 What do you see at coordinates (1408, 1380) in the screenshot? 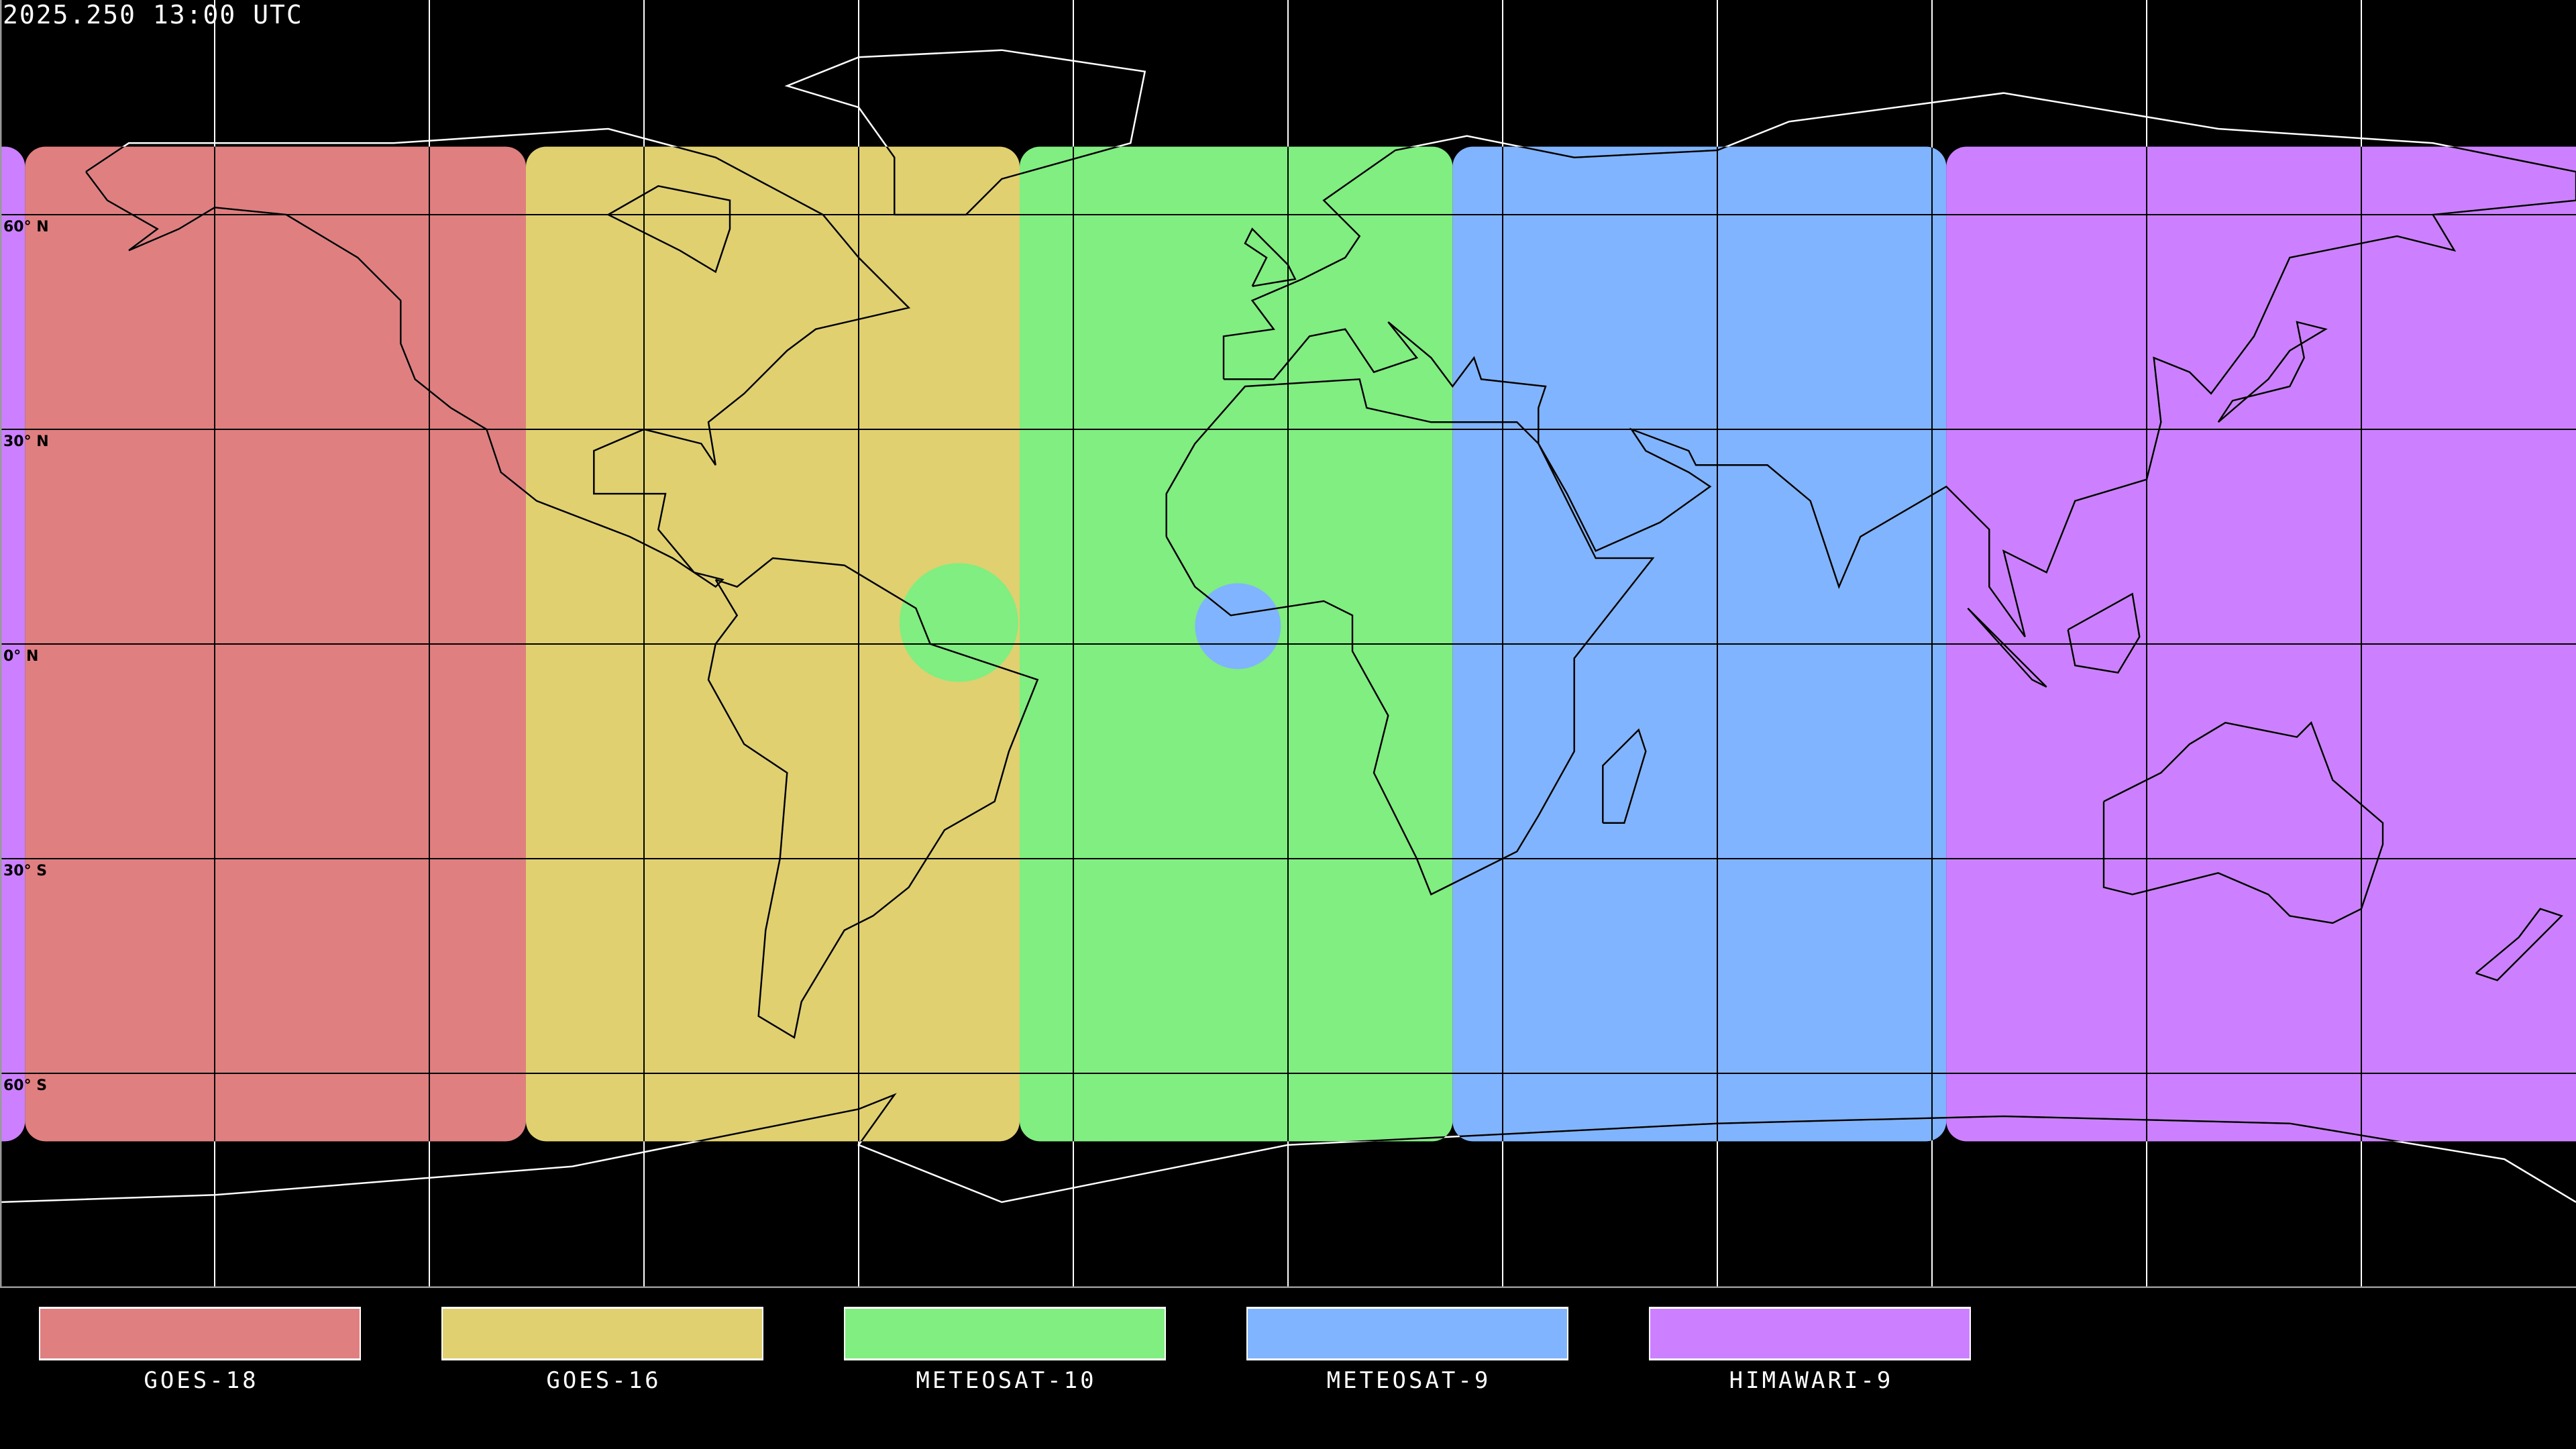
I see `legend-label: METEOSAT-9` at bounding box center [1408, 1380].